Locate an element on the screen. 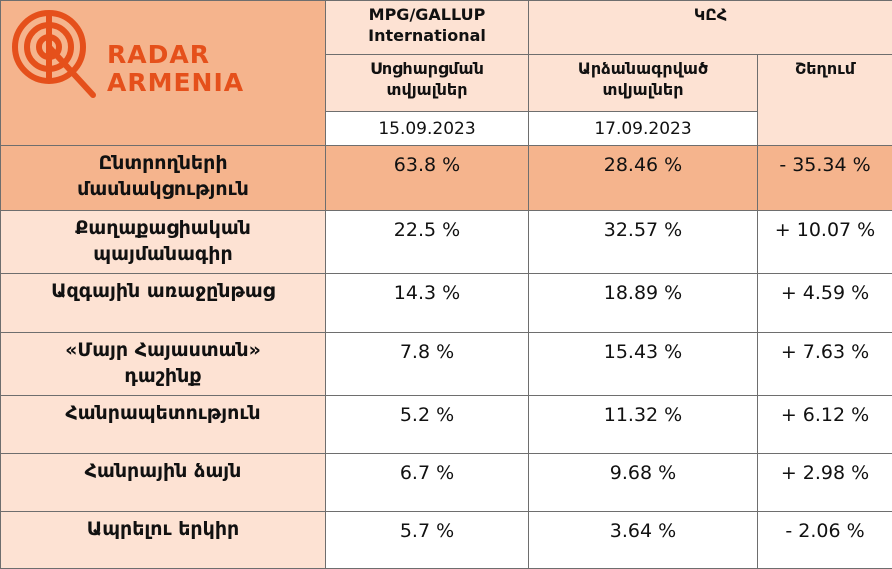 This screenshot has width=892, height=569. logo-text-line1: RADAR is located at coordinates (158, 54).